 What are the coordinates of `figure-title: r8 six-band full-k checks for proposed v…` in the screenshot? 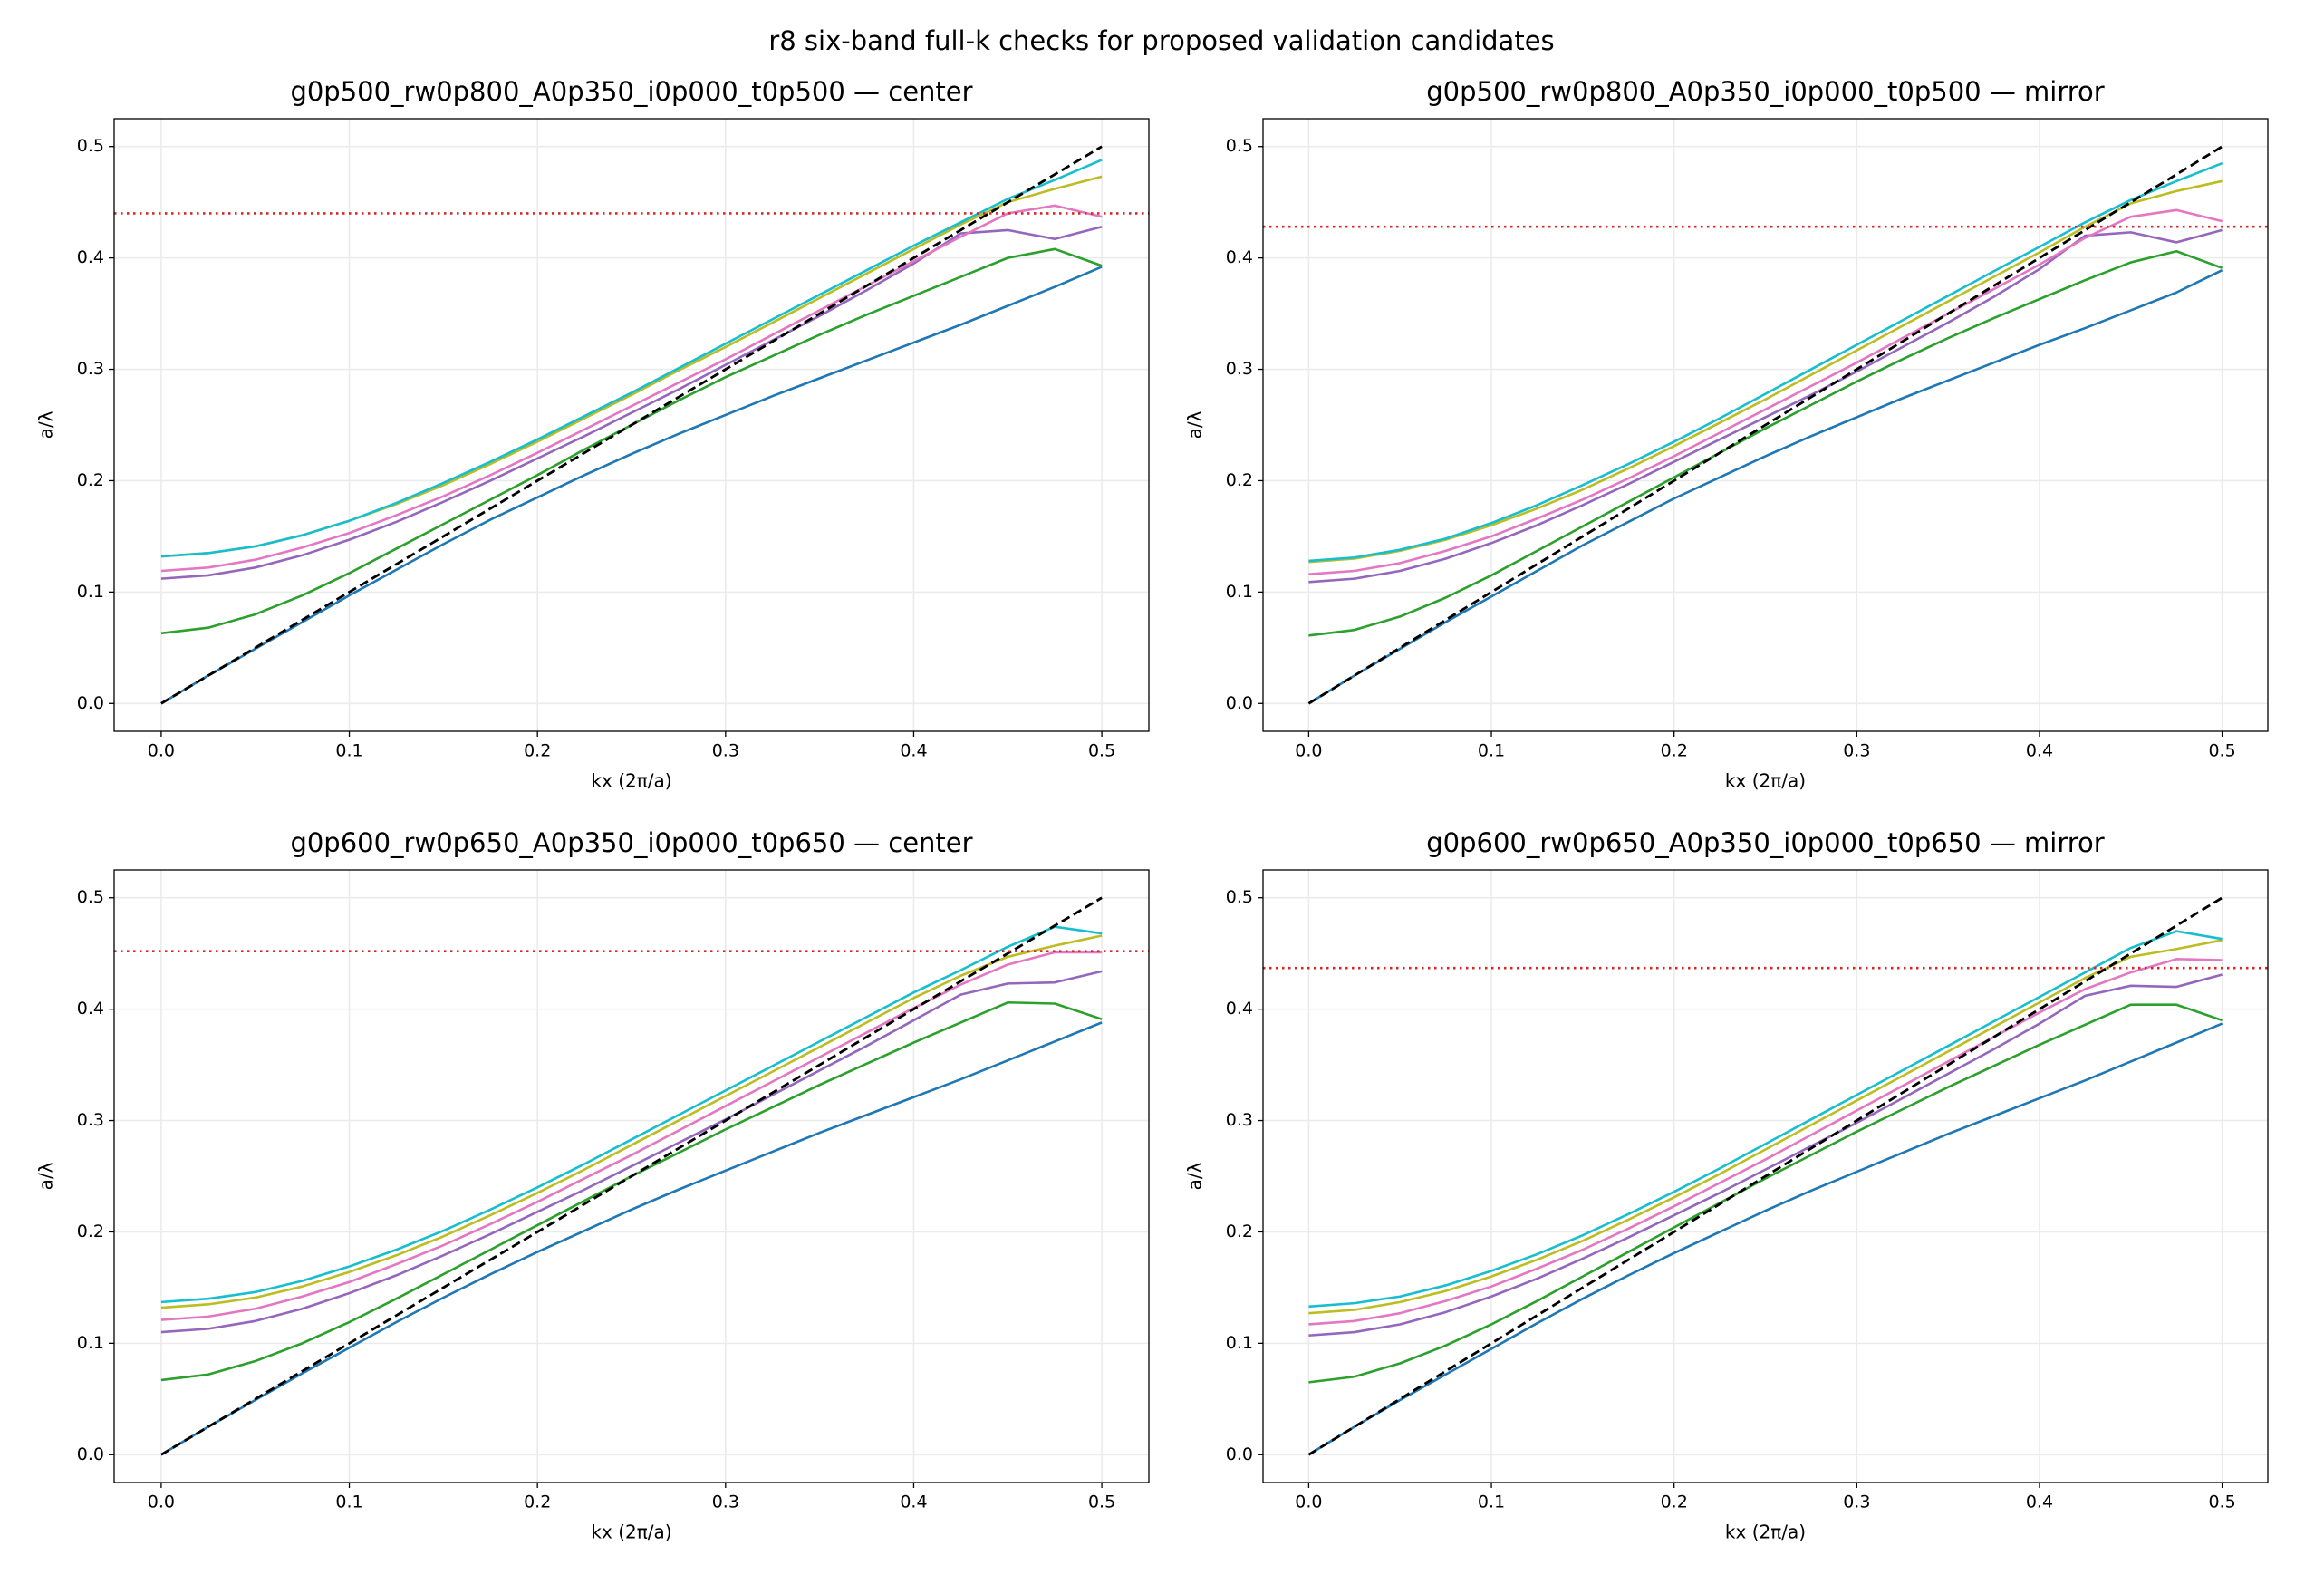 It's located at (1161, 40).